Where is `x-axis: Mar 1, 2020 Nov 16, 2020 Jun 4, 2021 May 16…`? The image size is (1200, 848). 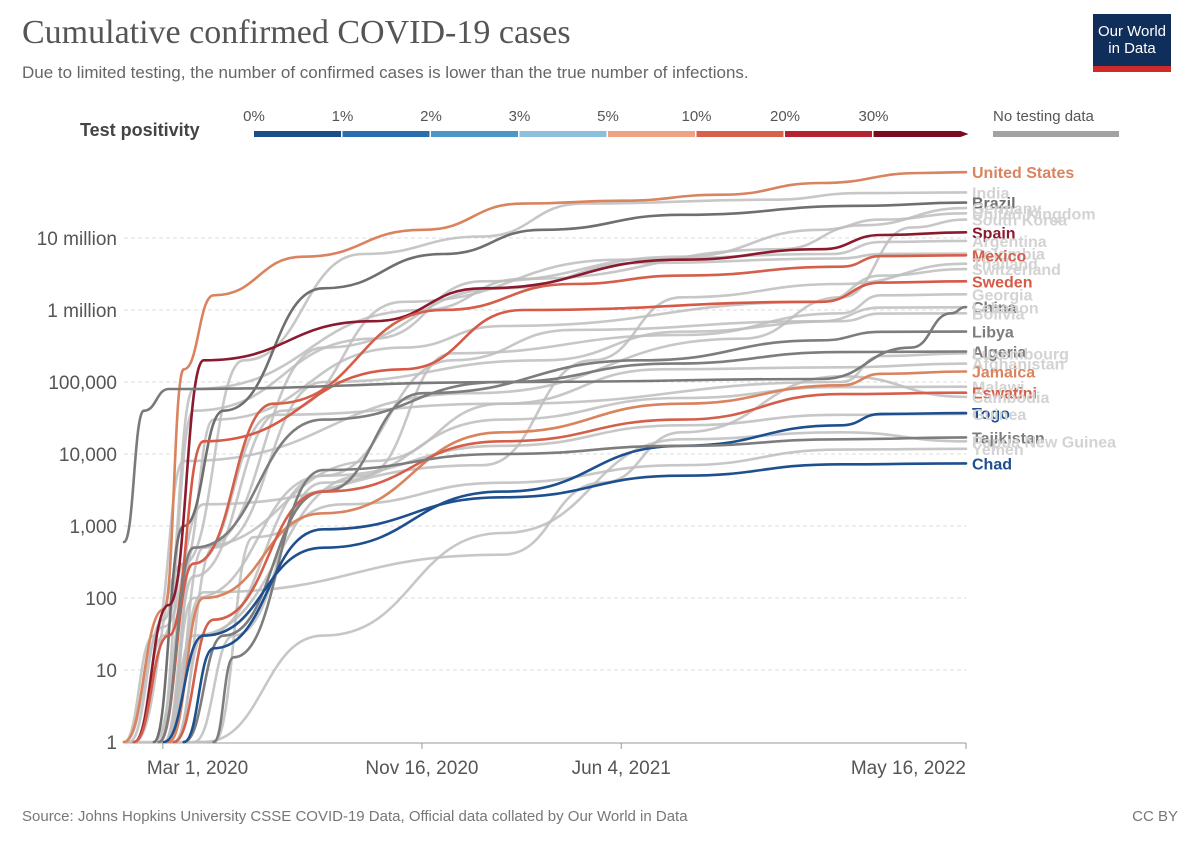 x-axis: Mar 1, 2020 Nov 16, 2020 Jun 4, 2021 May 16… is located at coordinates (545, 760).